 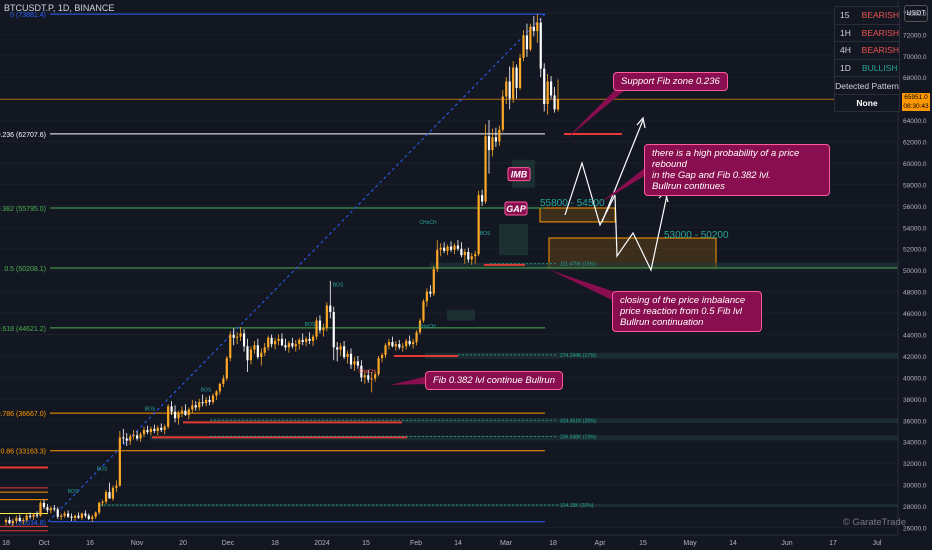 What do you see at coordinates (915, 35) in the screenshot?
I see `y-tick-label: 72000.0` at bounding box center [915, 35].